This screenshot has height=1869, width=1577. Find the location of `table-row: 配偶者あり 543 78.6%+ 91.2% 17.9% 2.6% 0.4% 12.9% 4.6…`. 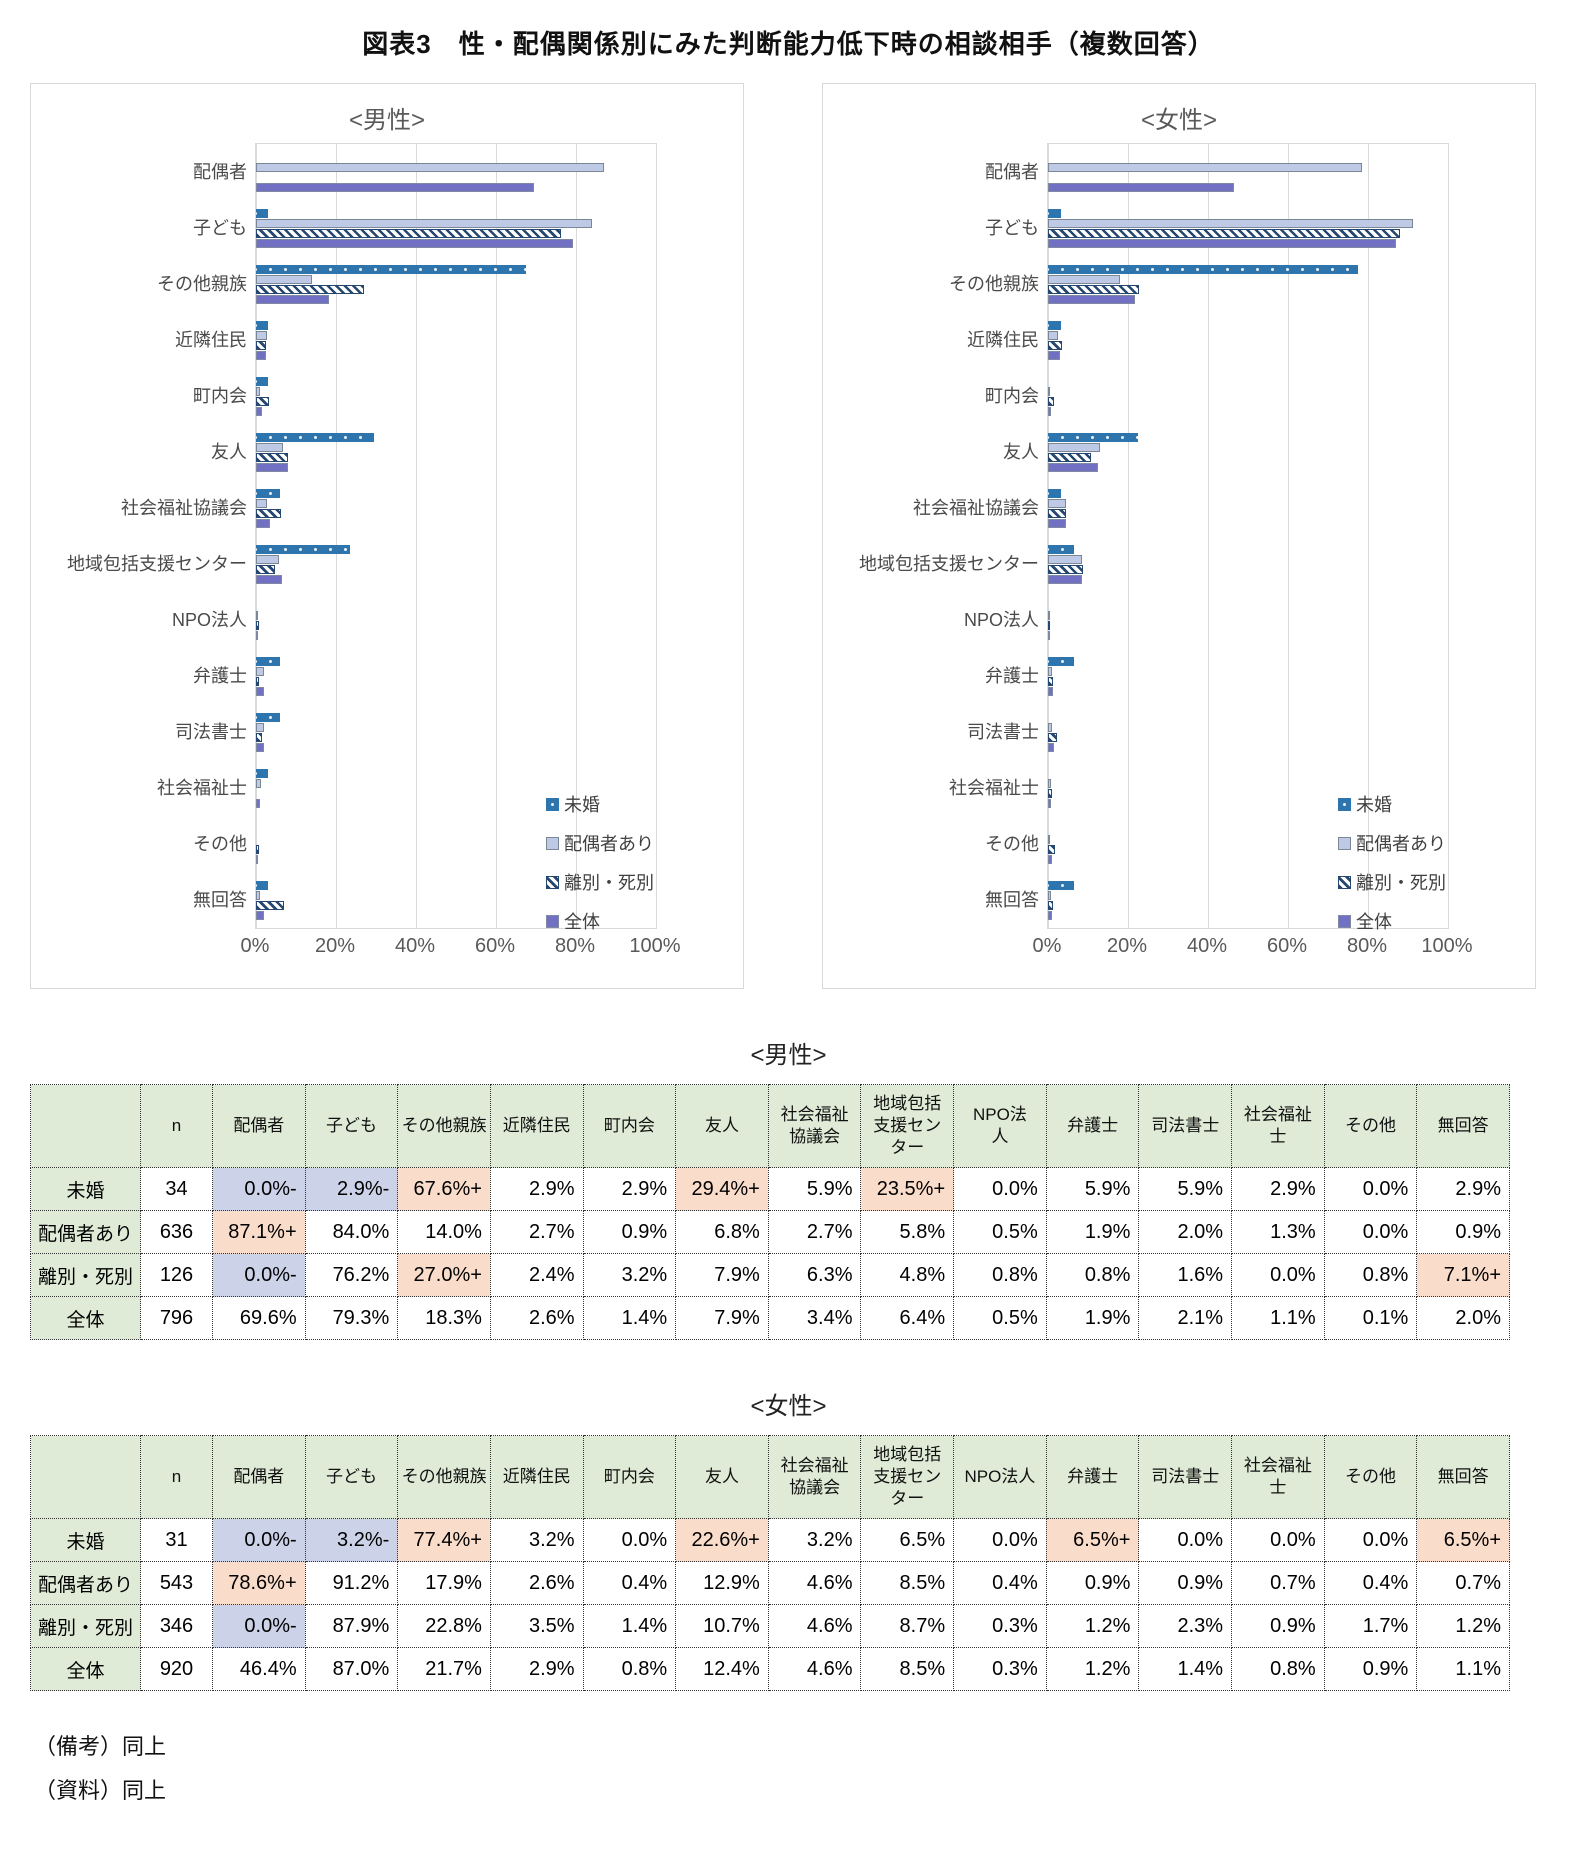

table-row: 配偶者あり 543 78.6%+ 91.2% 17.9% 2.6% 0.4% 12.9% 4.6… is located at coordinates (770, 1583).